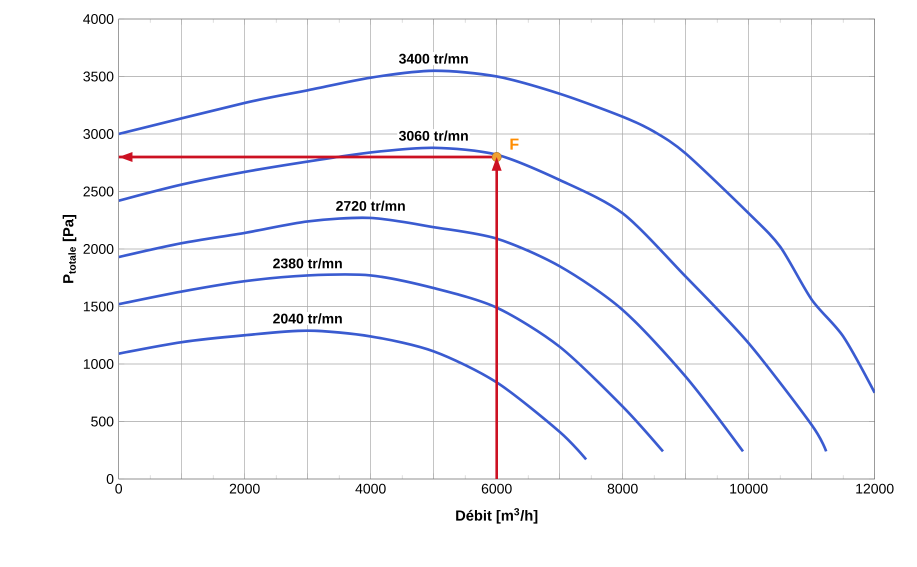 This screenshot has width=917, height=567. What do you see at coordinates (307, 263) in the screenshot?
I see `series-label: 2380 tr/mn` at bounding box center [307, 263].